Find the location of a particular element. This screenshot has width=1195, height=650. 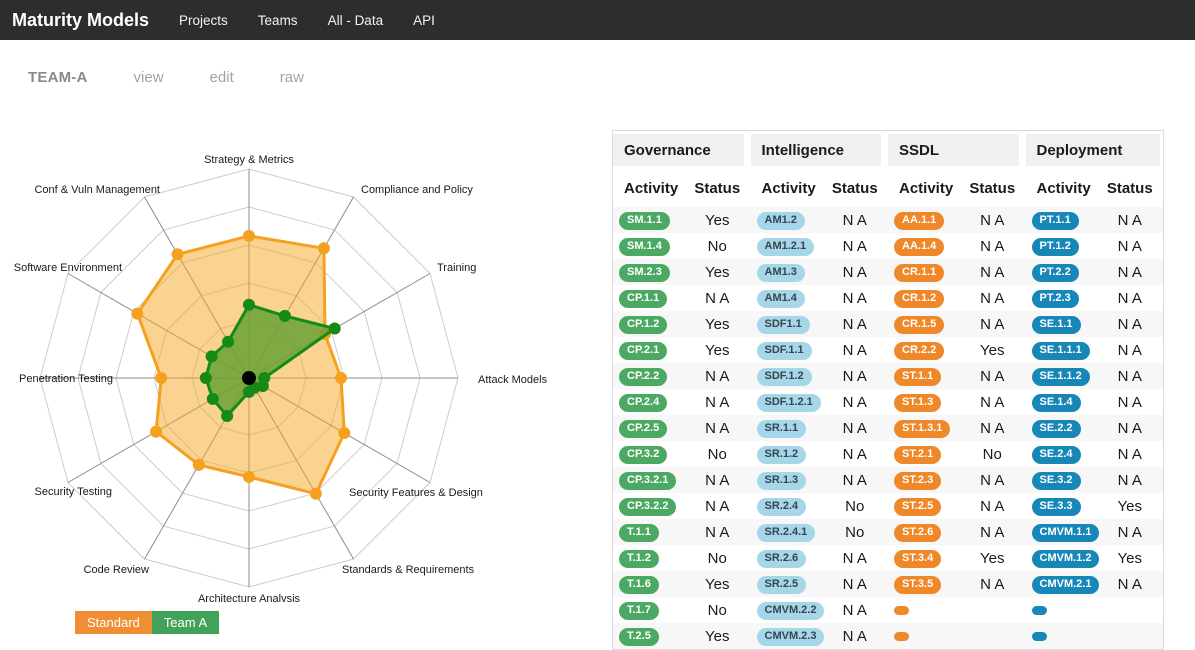

activity-badge: T.1.1 is located at coordinates (639, 533).